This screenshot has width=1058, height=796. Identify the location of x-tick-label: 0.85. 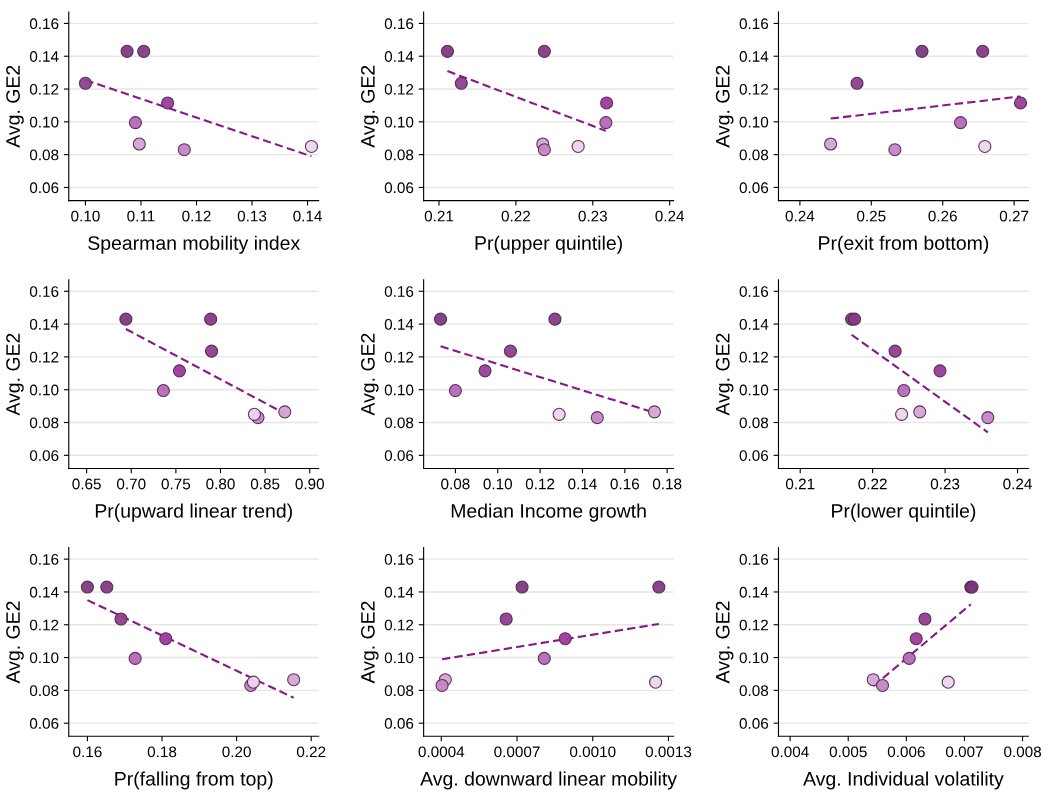
(265, 484).